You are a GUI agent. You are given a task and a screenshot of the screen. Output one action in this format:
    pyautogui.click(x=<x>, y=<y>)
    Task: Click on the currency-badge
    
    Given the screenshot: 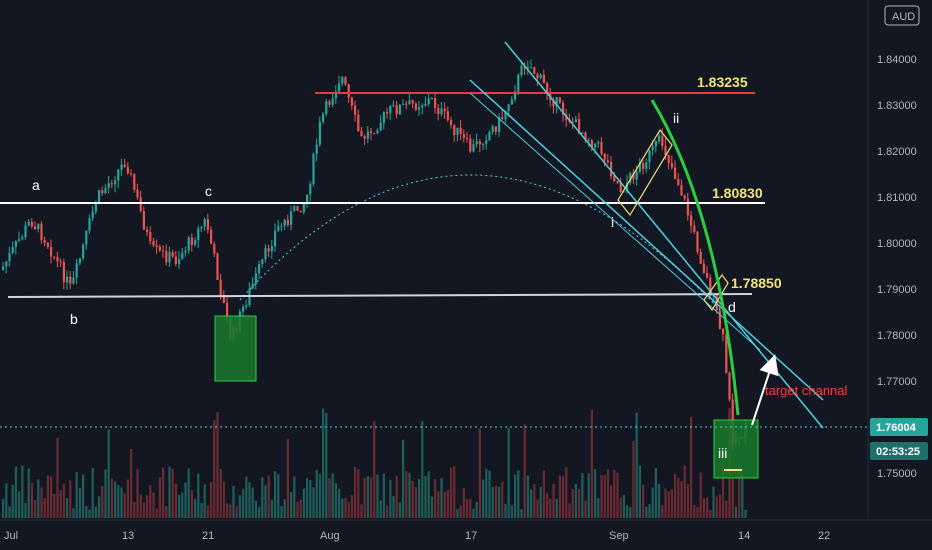 What is the action you would take?
    pyautogui.click(x=902, y=15)
    